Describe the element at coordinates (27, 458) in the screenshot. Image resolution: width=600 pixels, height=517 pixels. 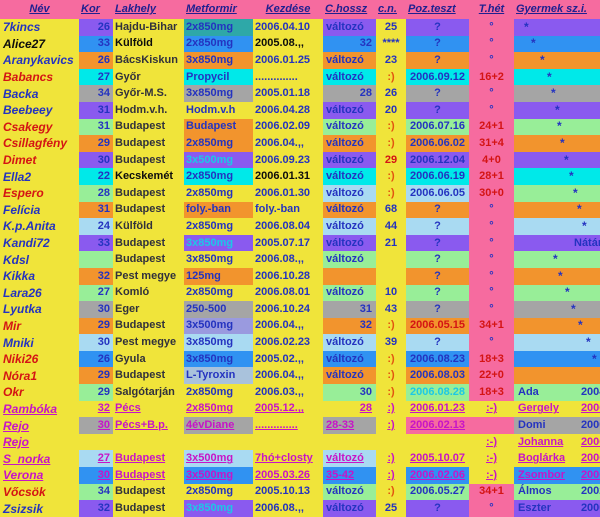
I see `name-cell: S_norka` at that location.